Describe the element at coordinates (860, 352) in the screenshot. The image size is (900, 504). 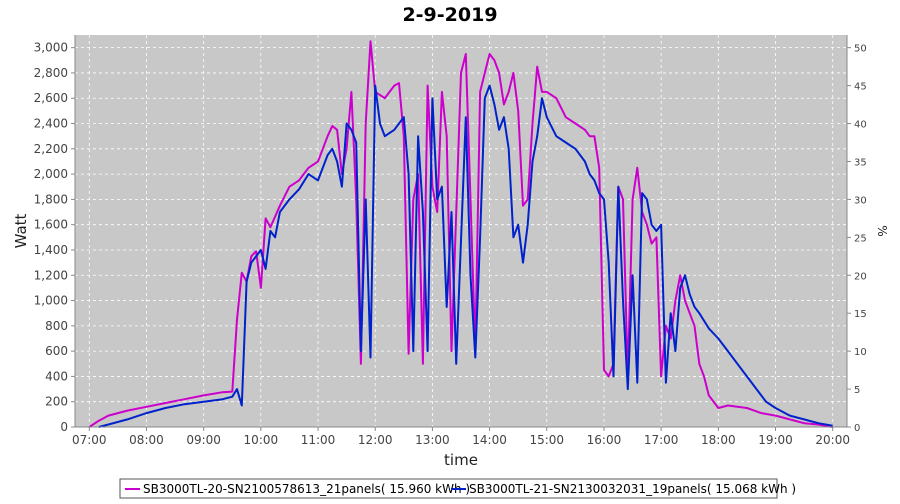
I see `y-right-tick-label: 10` at that location.